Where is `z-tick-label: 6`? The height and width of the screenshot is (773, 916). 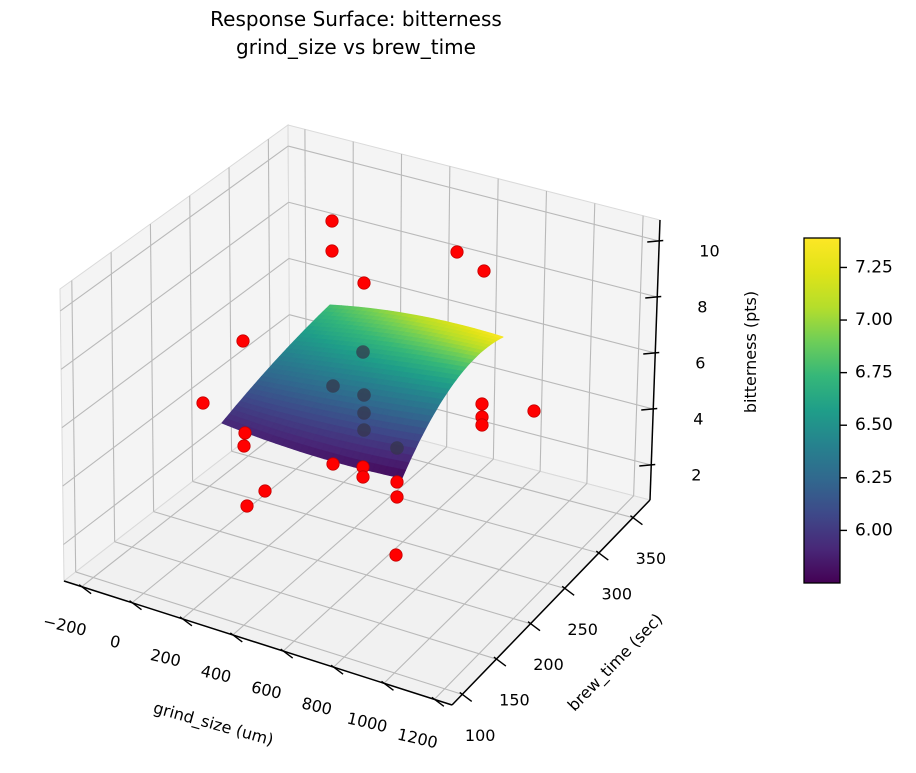 z-tick-label: 6 is located at coordinates (700, 363).